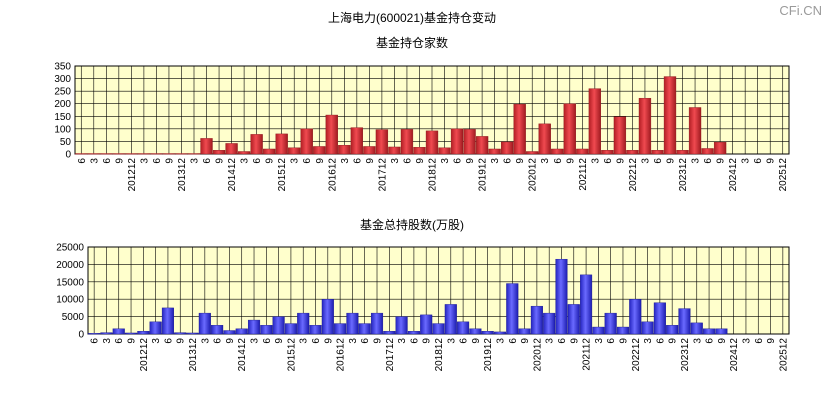 The width and height of the screenshot is (825, 400). I want to click on y-tick-label: 250, so click(62, 92).